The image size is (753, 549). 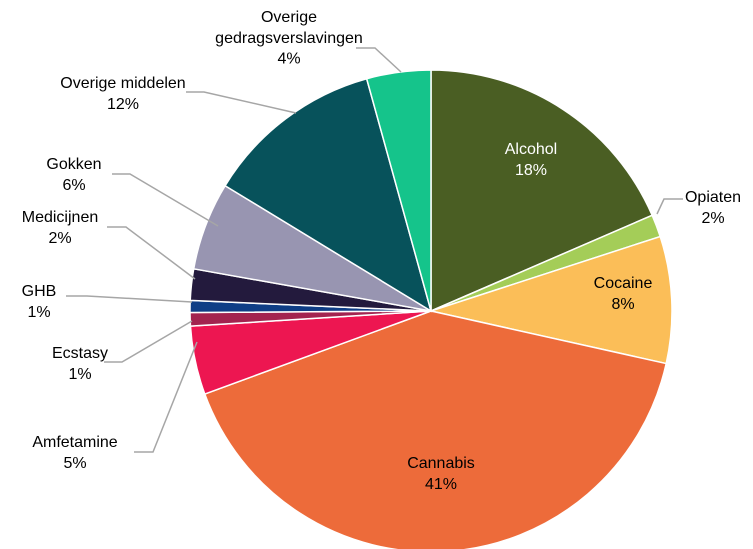 I want to click on slice-label-gokken: Gokken 6%, so click(x=73, y=175).